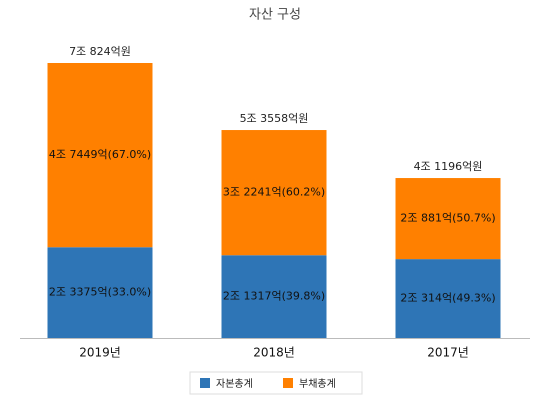 The width and height of the screenshot is (550, 401). I want to click on value-label: 4조 7449억(67.0%), so click(100, 154).